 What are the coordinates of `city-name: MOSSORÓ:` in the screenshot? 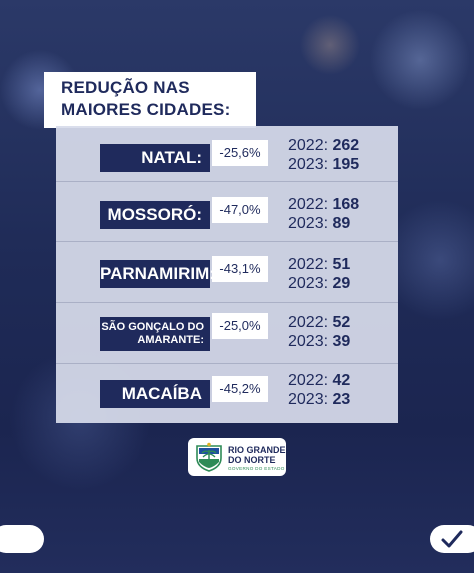 It's located at (154, 214).